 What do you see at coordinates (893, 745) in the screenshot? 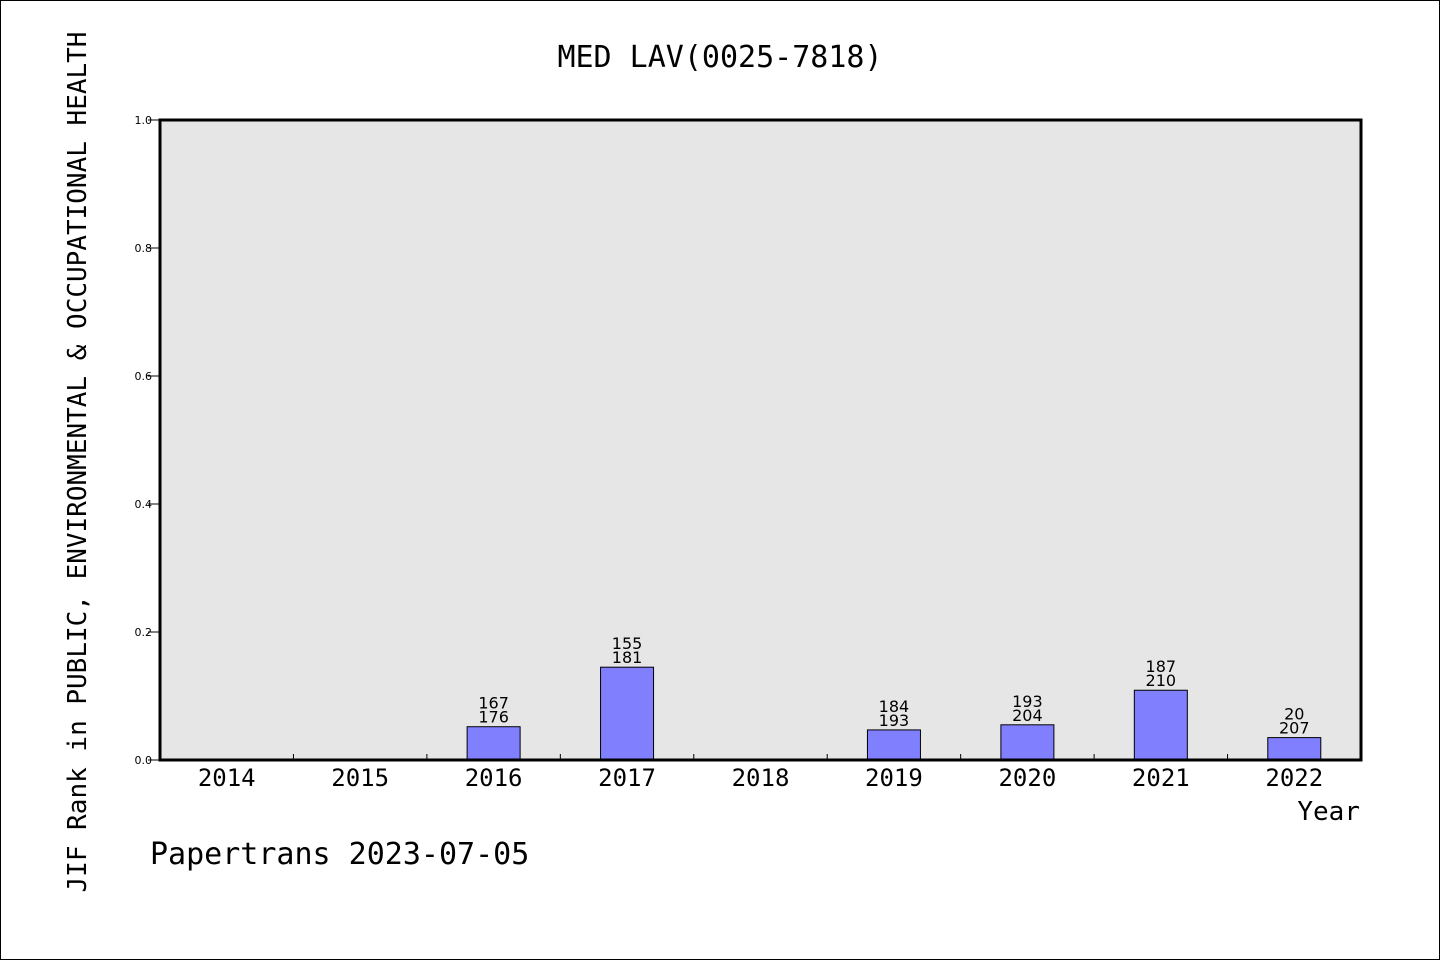
I see `bar-2019` at bounding box center [893, 745].